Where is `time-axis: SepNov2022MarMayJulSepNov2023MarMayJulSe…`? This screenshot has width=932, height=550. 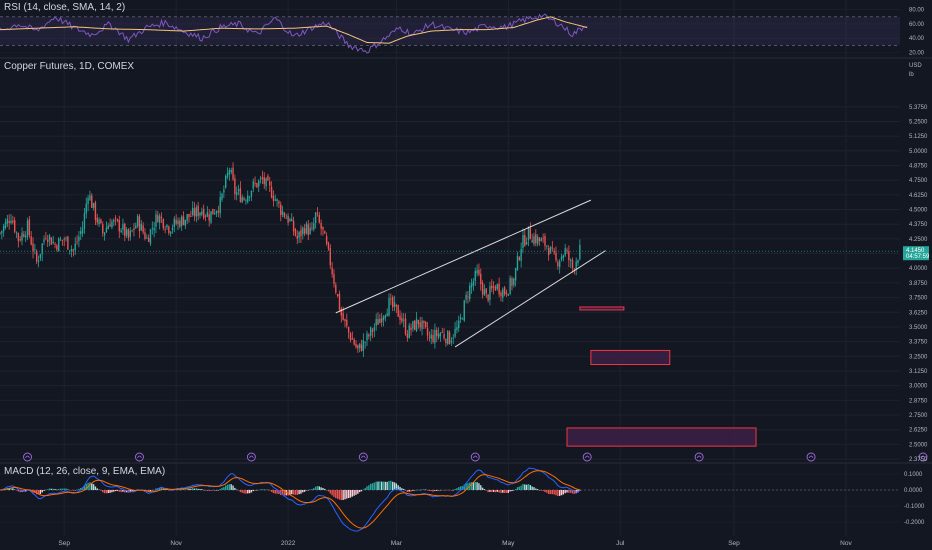
time-axis: SepNov2022MarMayJulSepNov2023MarMayJulSe… is located at coordinates (495, 543).